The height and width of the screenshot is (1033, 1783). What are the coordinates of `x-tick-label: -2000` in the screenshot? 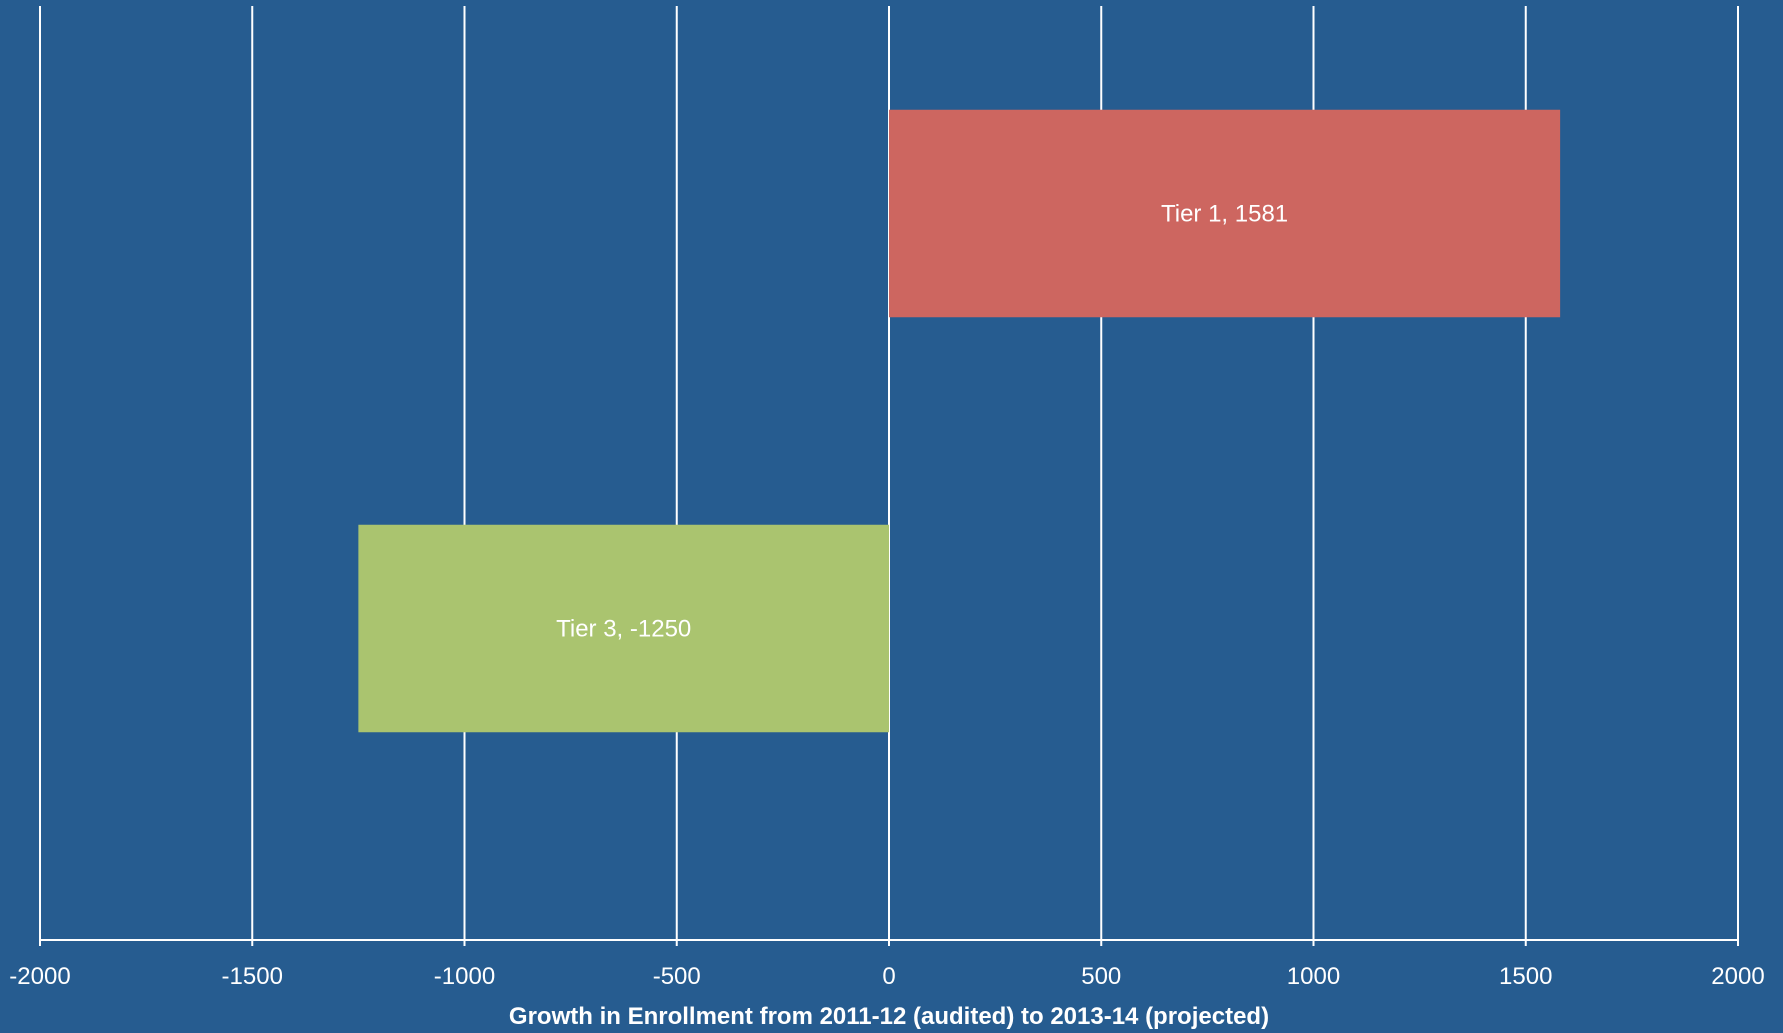 It's located at (39, 976).